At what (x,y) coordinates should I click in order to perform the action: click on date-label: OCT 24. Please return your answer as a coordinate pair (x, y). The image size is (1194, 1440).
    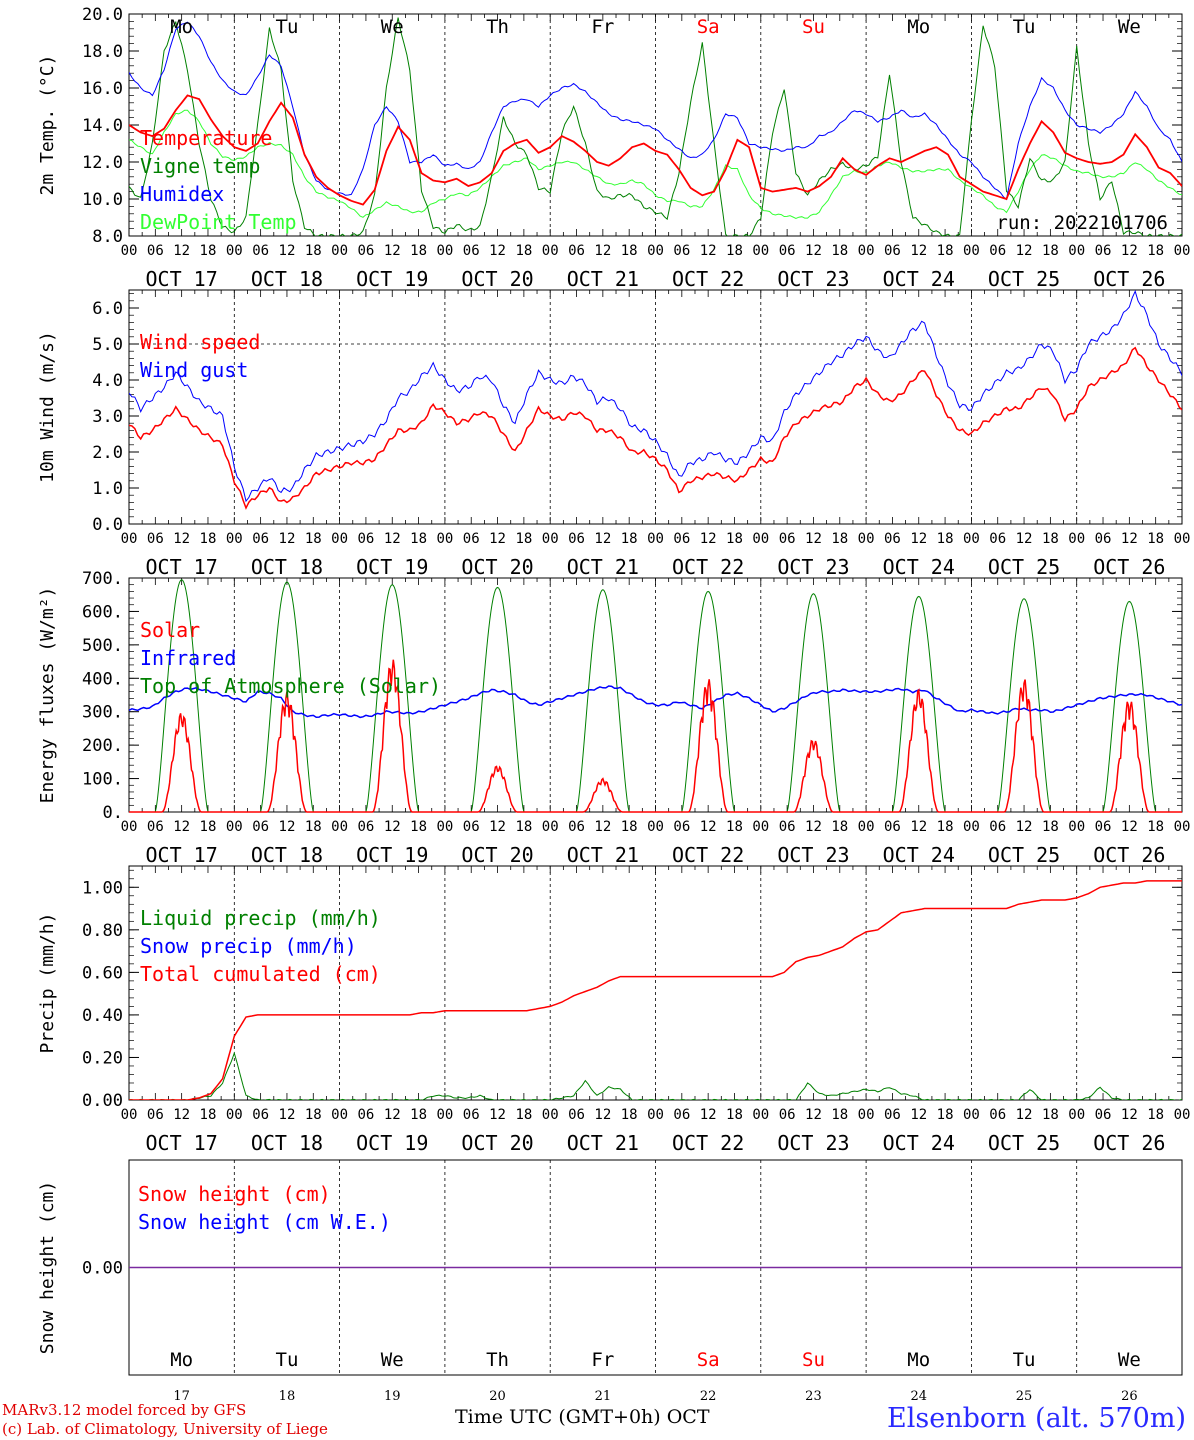
    Looking at the image, I should click on (919, 567).